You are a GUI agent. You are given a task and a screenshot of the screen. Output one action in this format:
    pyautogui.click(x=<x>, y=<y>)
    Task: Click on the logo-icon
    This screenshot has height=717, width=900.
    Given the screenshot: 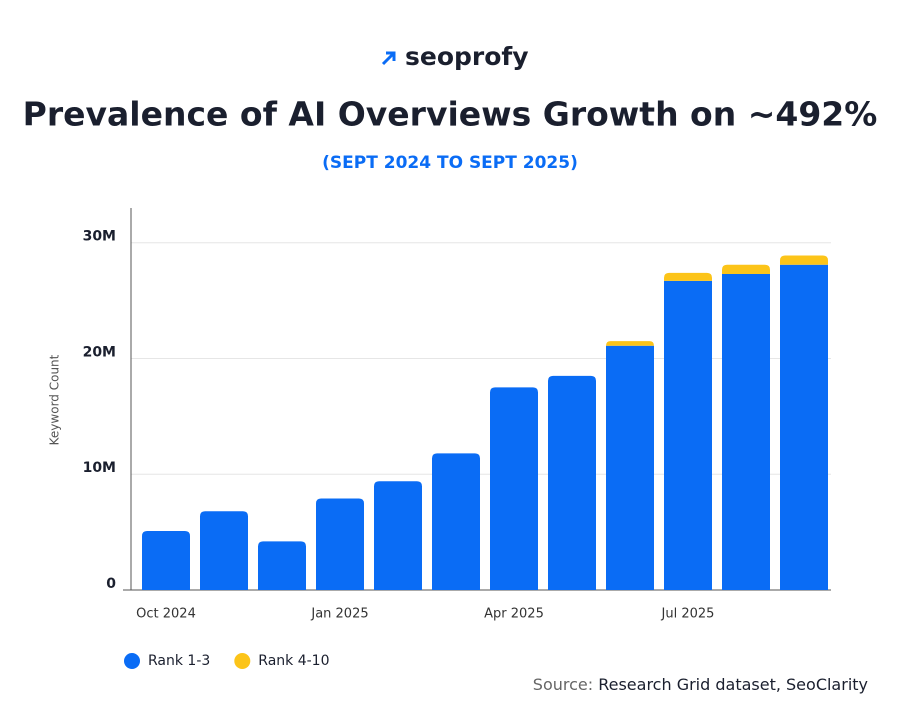 What is the action you would take?
    pyautogui.click(x=388, y=58)
    